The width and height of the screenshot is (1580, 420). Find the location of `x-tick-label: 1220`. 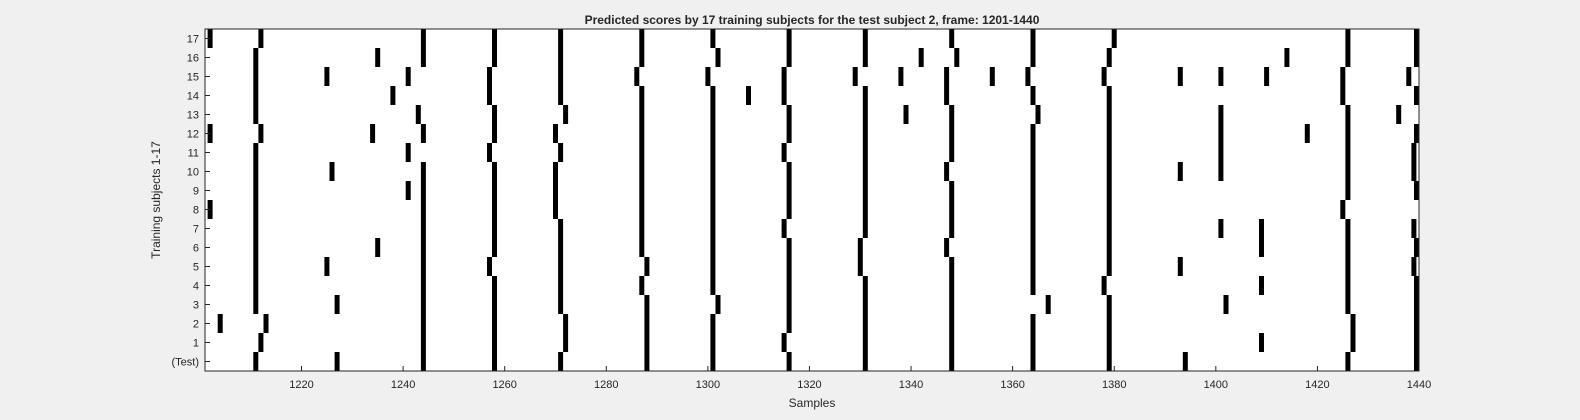

x-tick-label: 1220 is located at coordinates (301, 385).